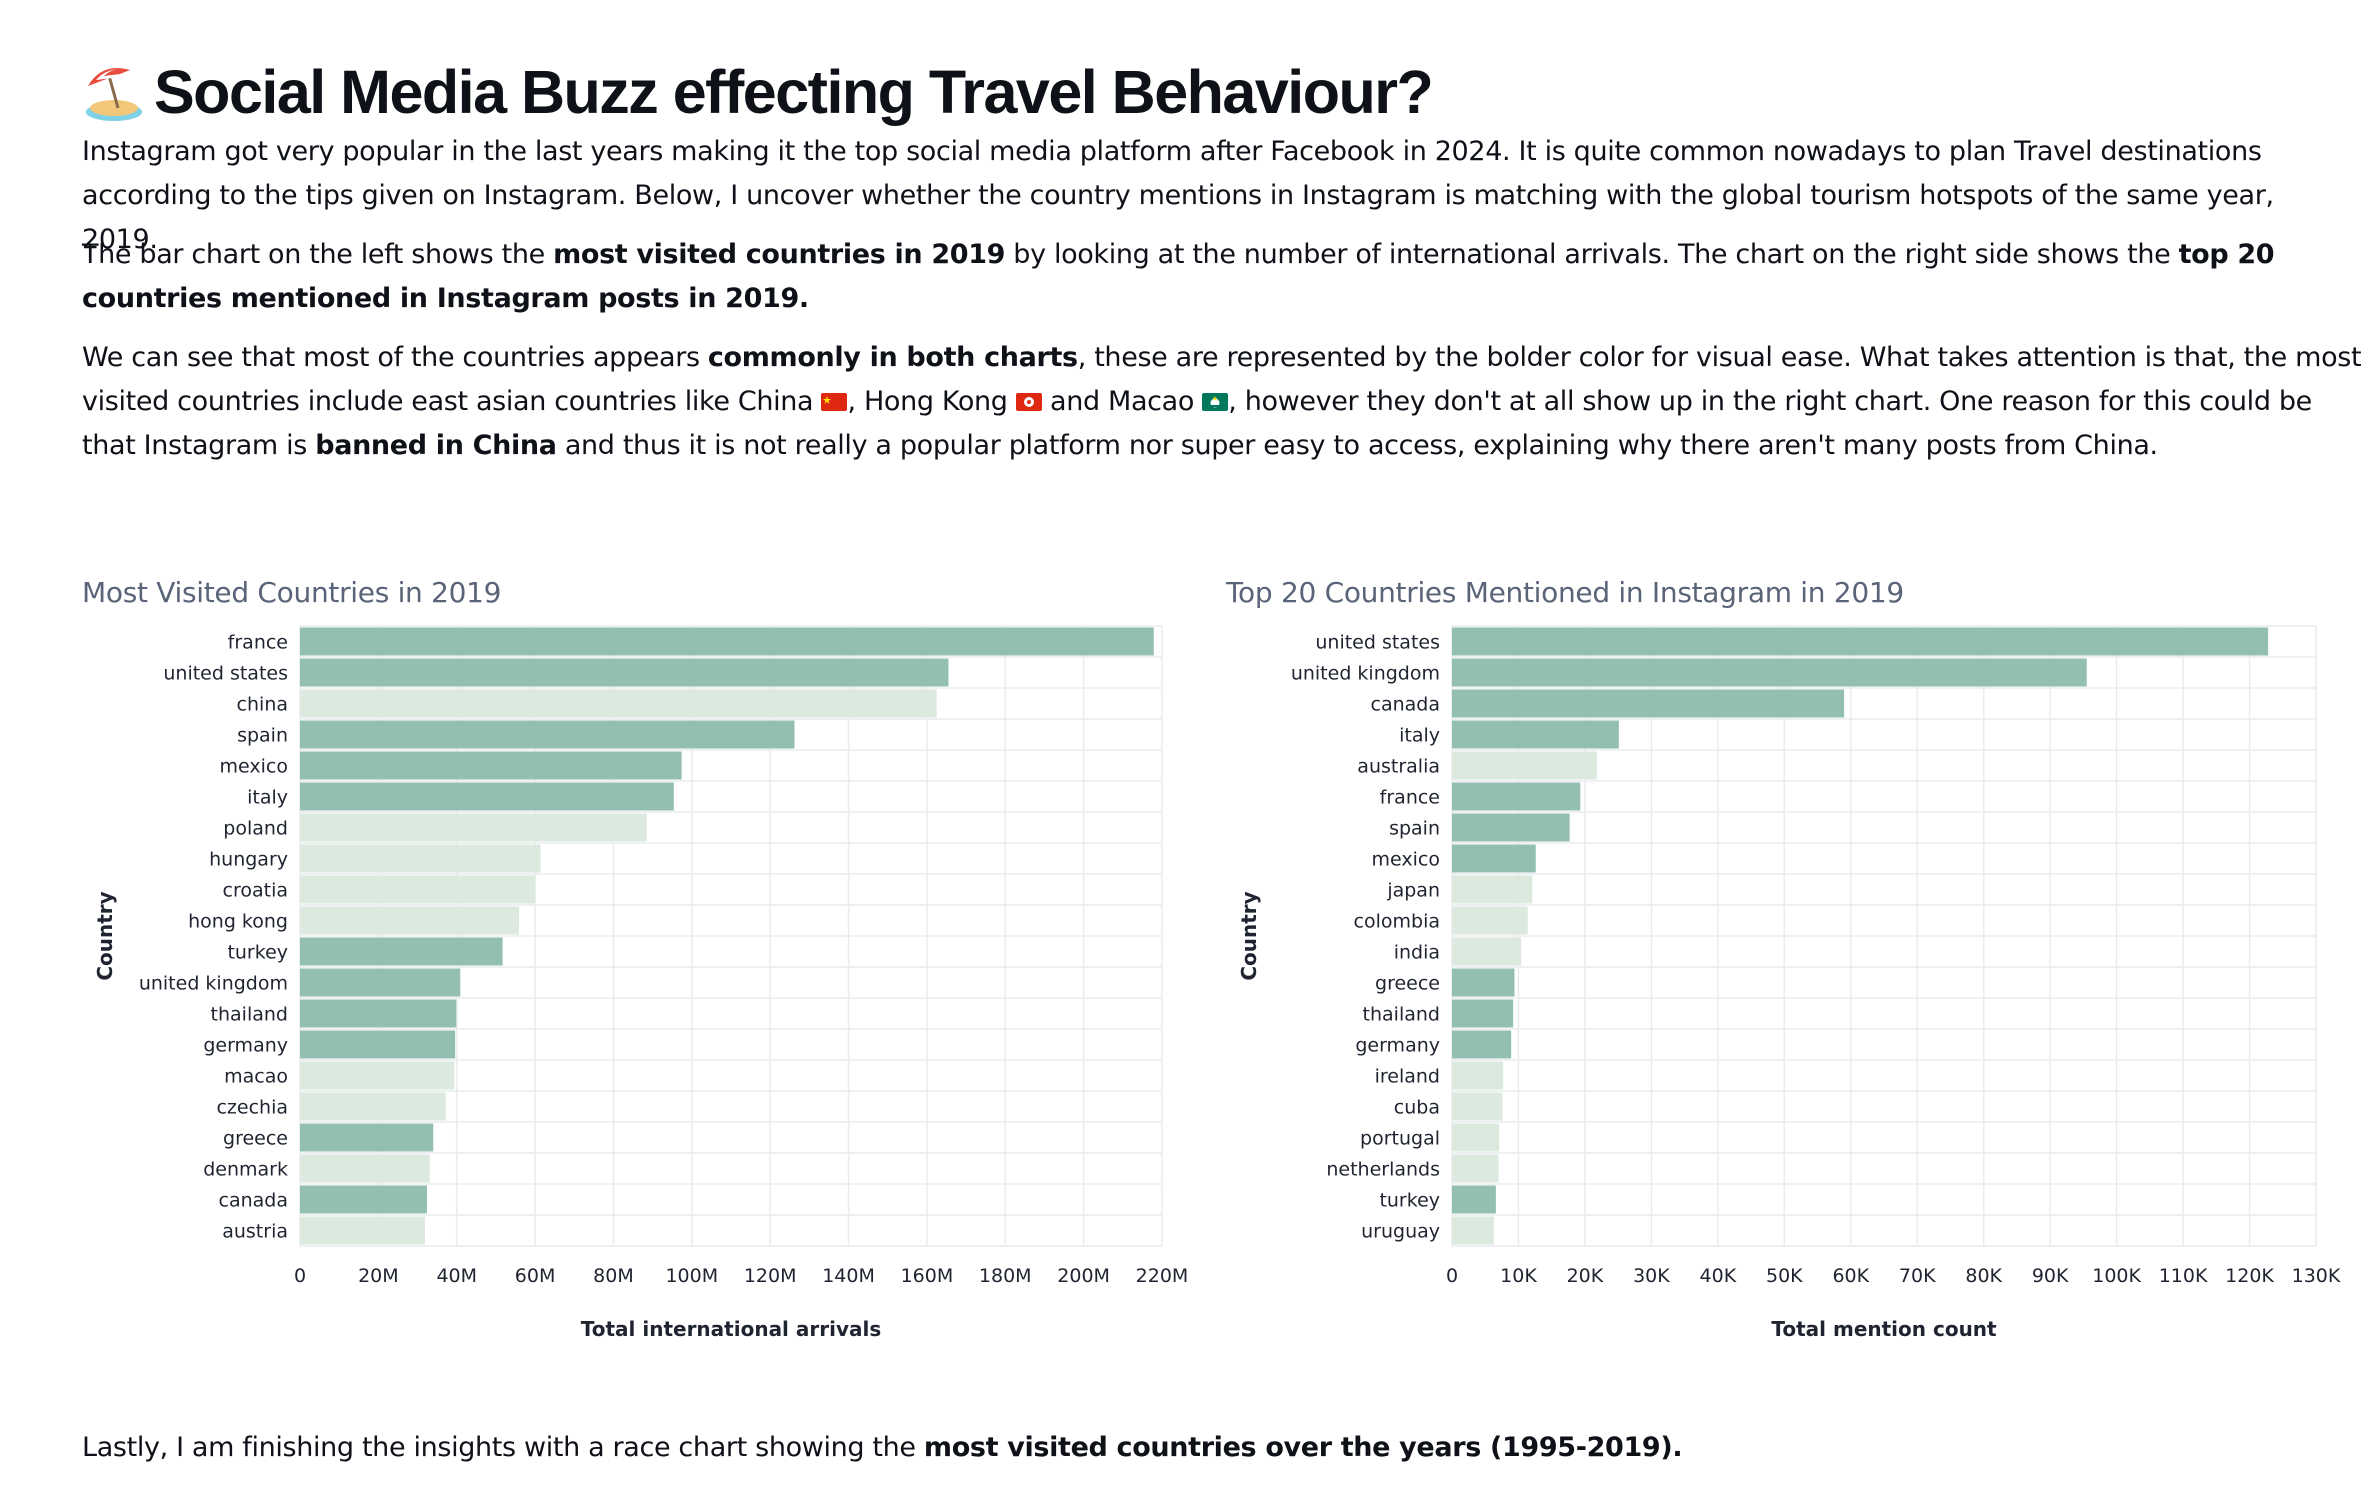 The height and width of the screenshot is (1508, 2368). I want to click on bar-croatia, so click(418, 889).